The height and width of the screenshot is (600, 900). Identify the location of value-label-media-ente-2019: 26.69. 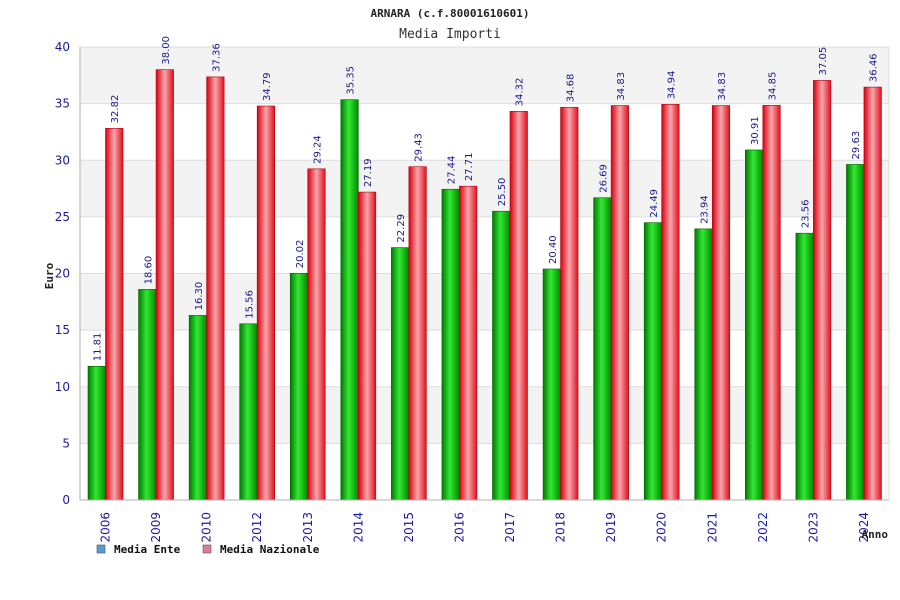
(603, 178).